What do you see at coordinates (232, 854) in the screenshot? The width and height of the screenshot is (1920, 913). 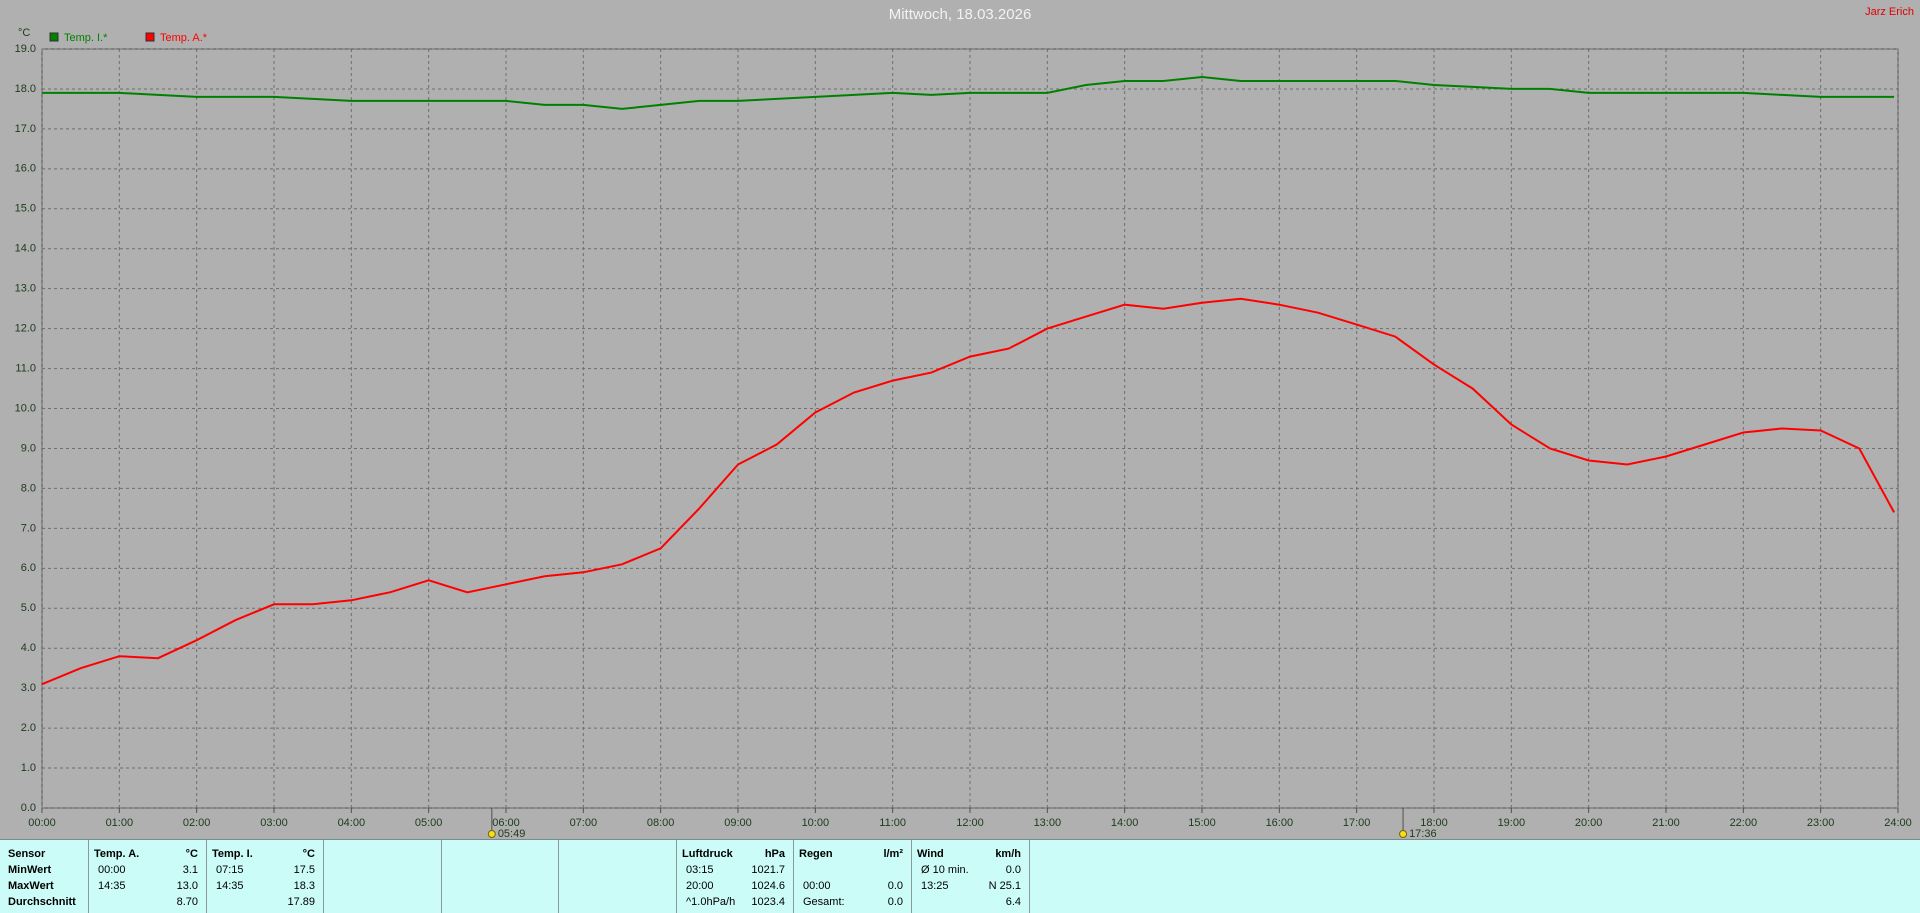 I see `block-header: Temp. I.` at bounding box center [232, 854].